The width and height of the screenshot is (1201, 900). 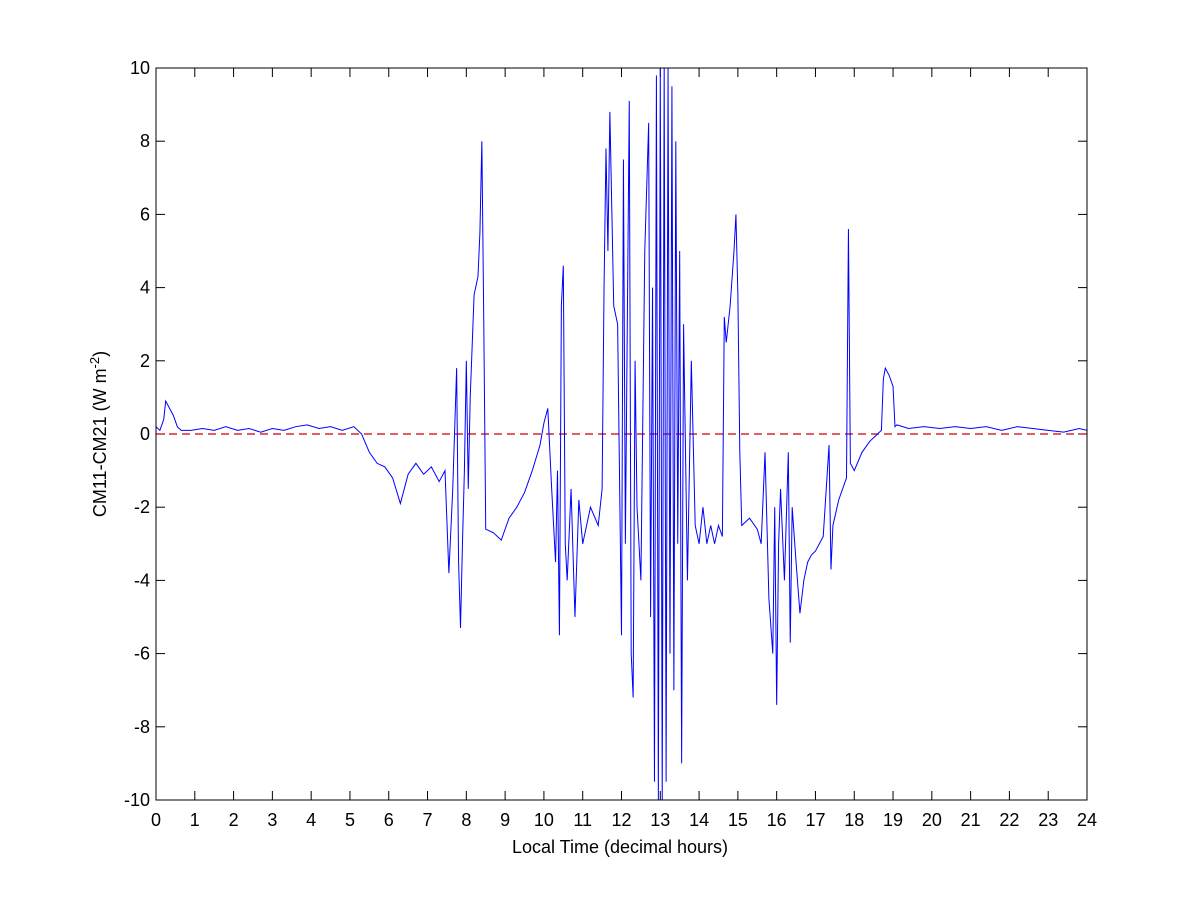 I want to click on y-tick-label: 0, so click(x=145, y=434).